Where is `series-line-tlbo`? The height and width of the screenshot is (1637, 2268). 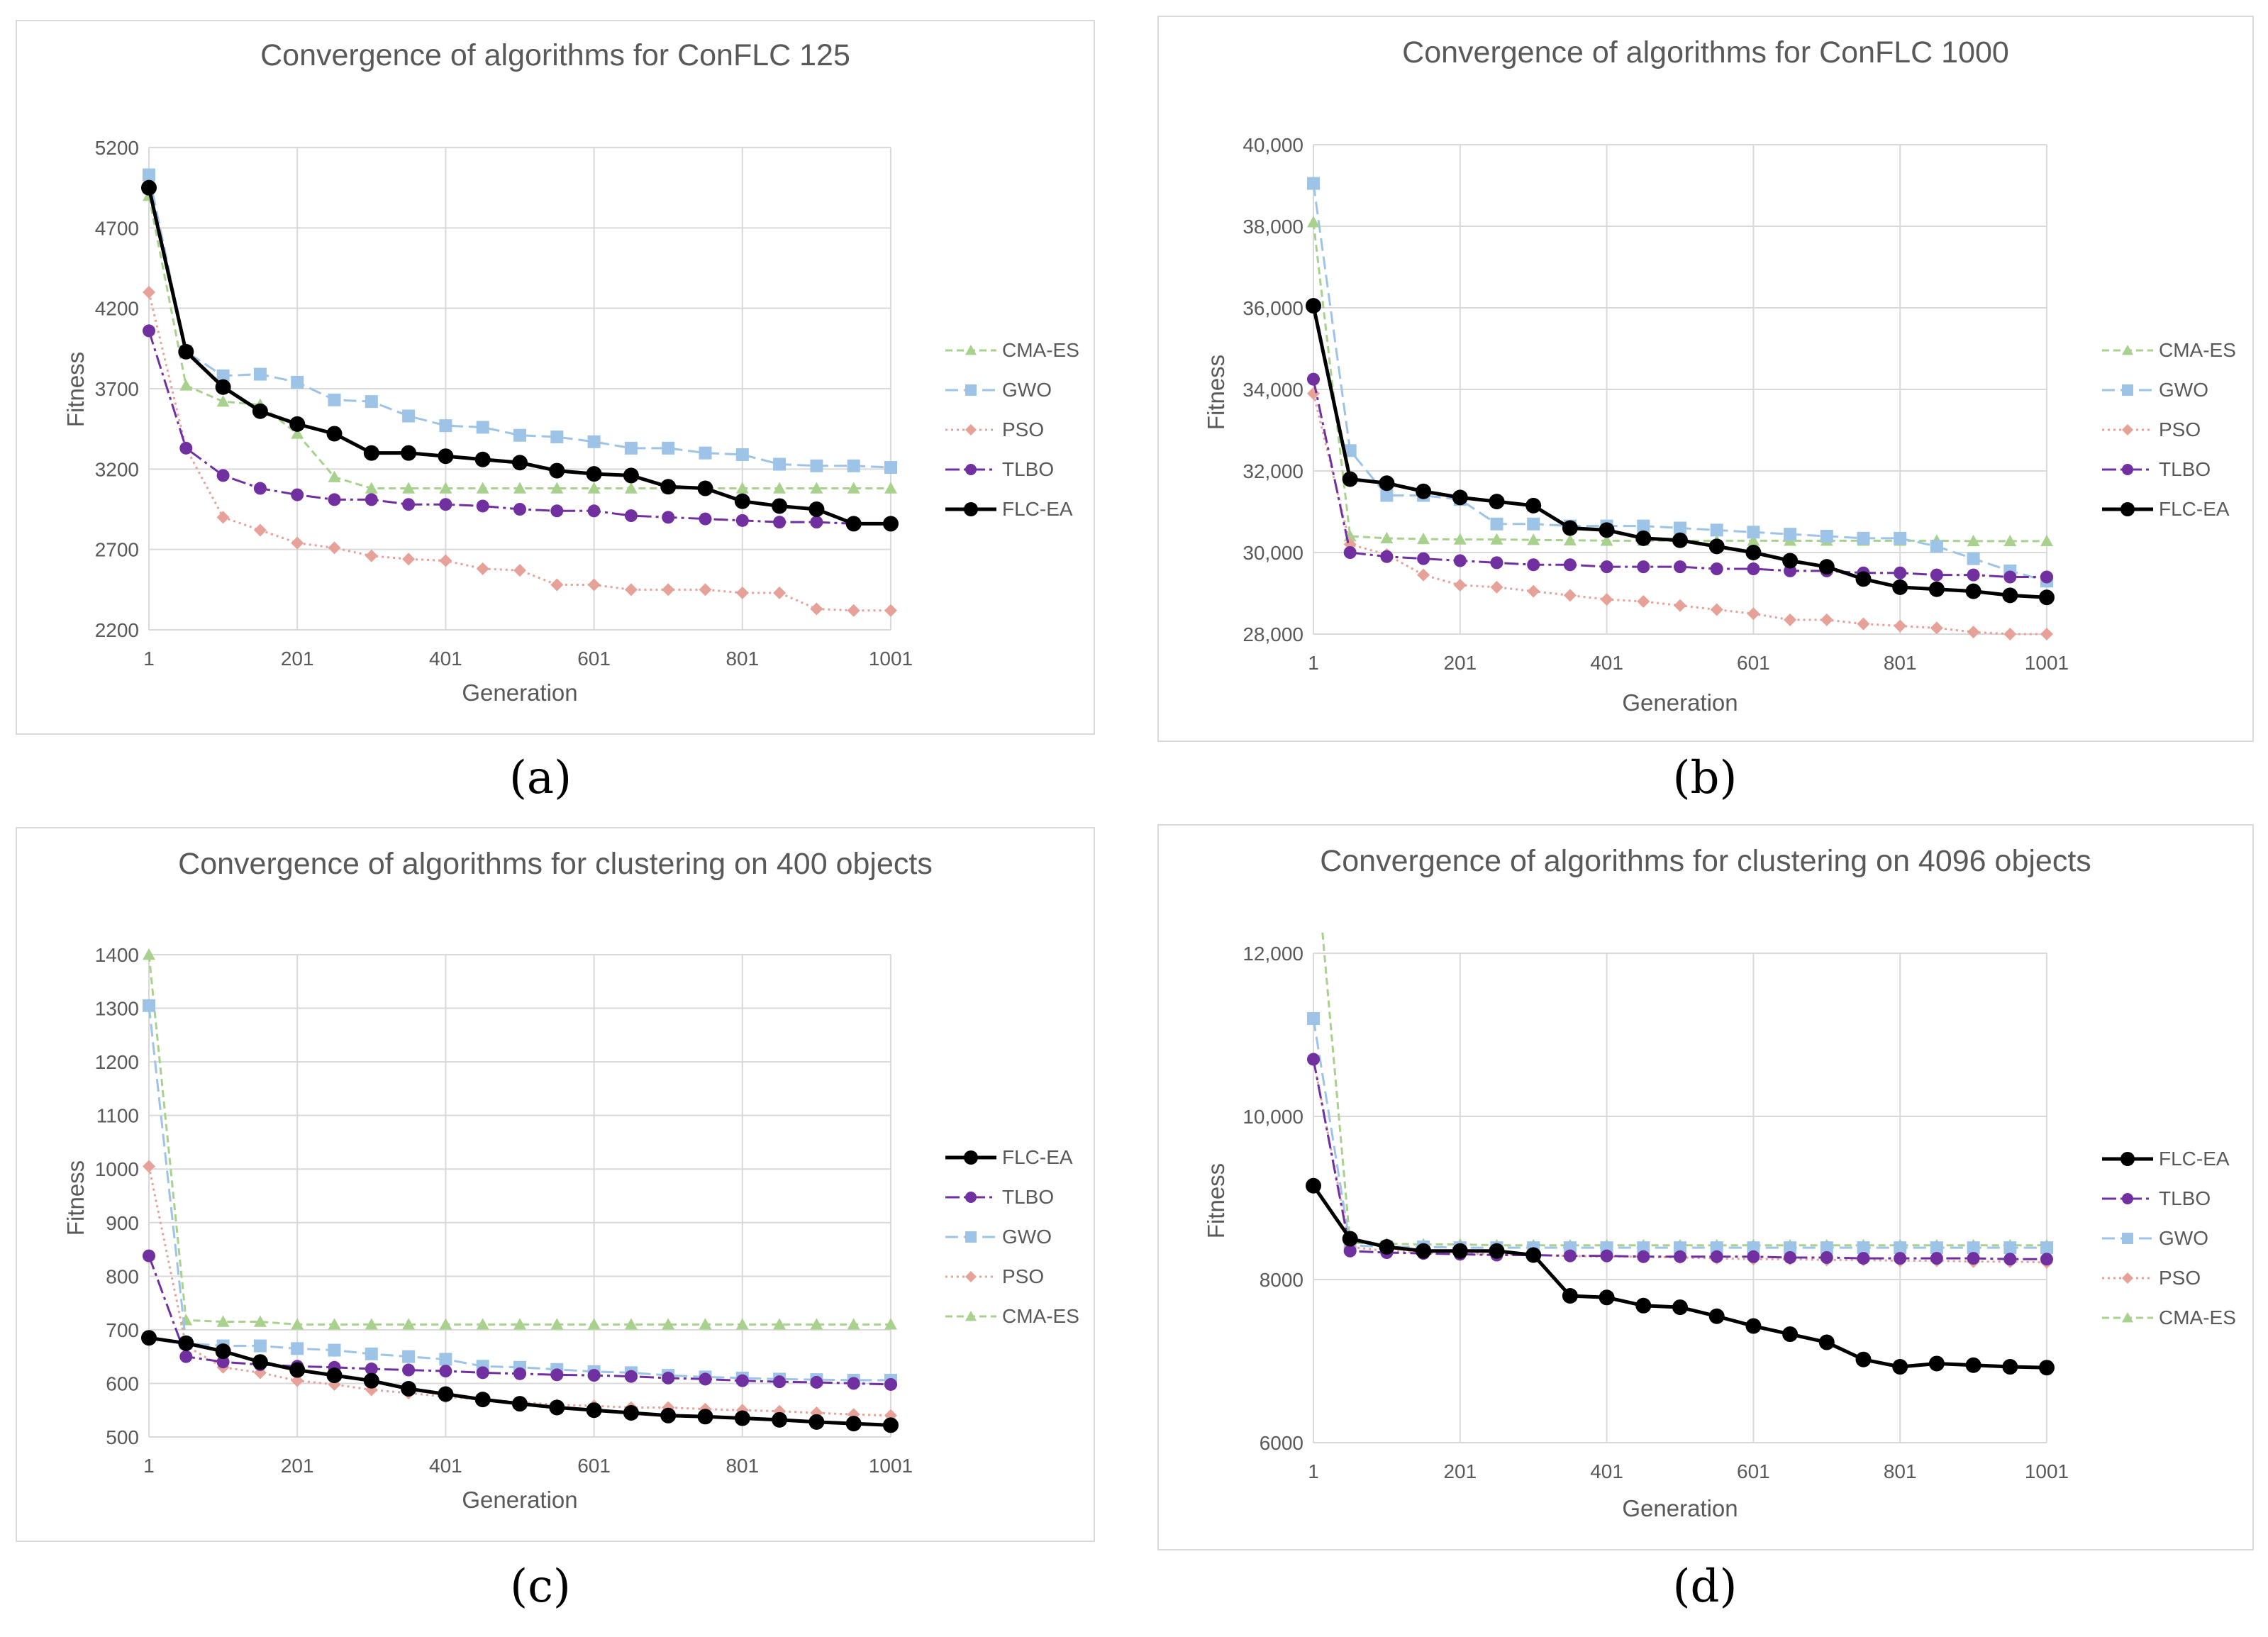
series-line-tlbo is located at coordinates (1679, 1159).